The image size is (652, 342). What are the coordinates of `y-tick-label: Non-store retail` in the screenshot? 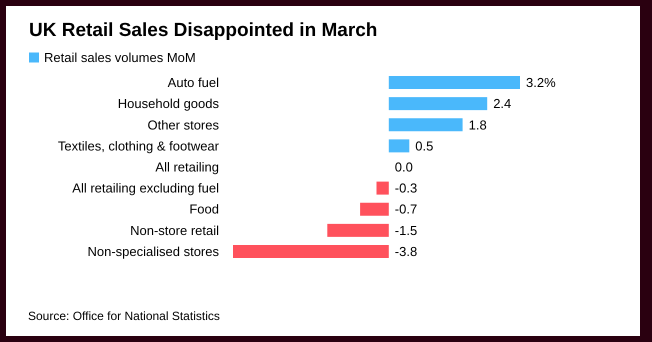 It's located at (175, 230).